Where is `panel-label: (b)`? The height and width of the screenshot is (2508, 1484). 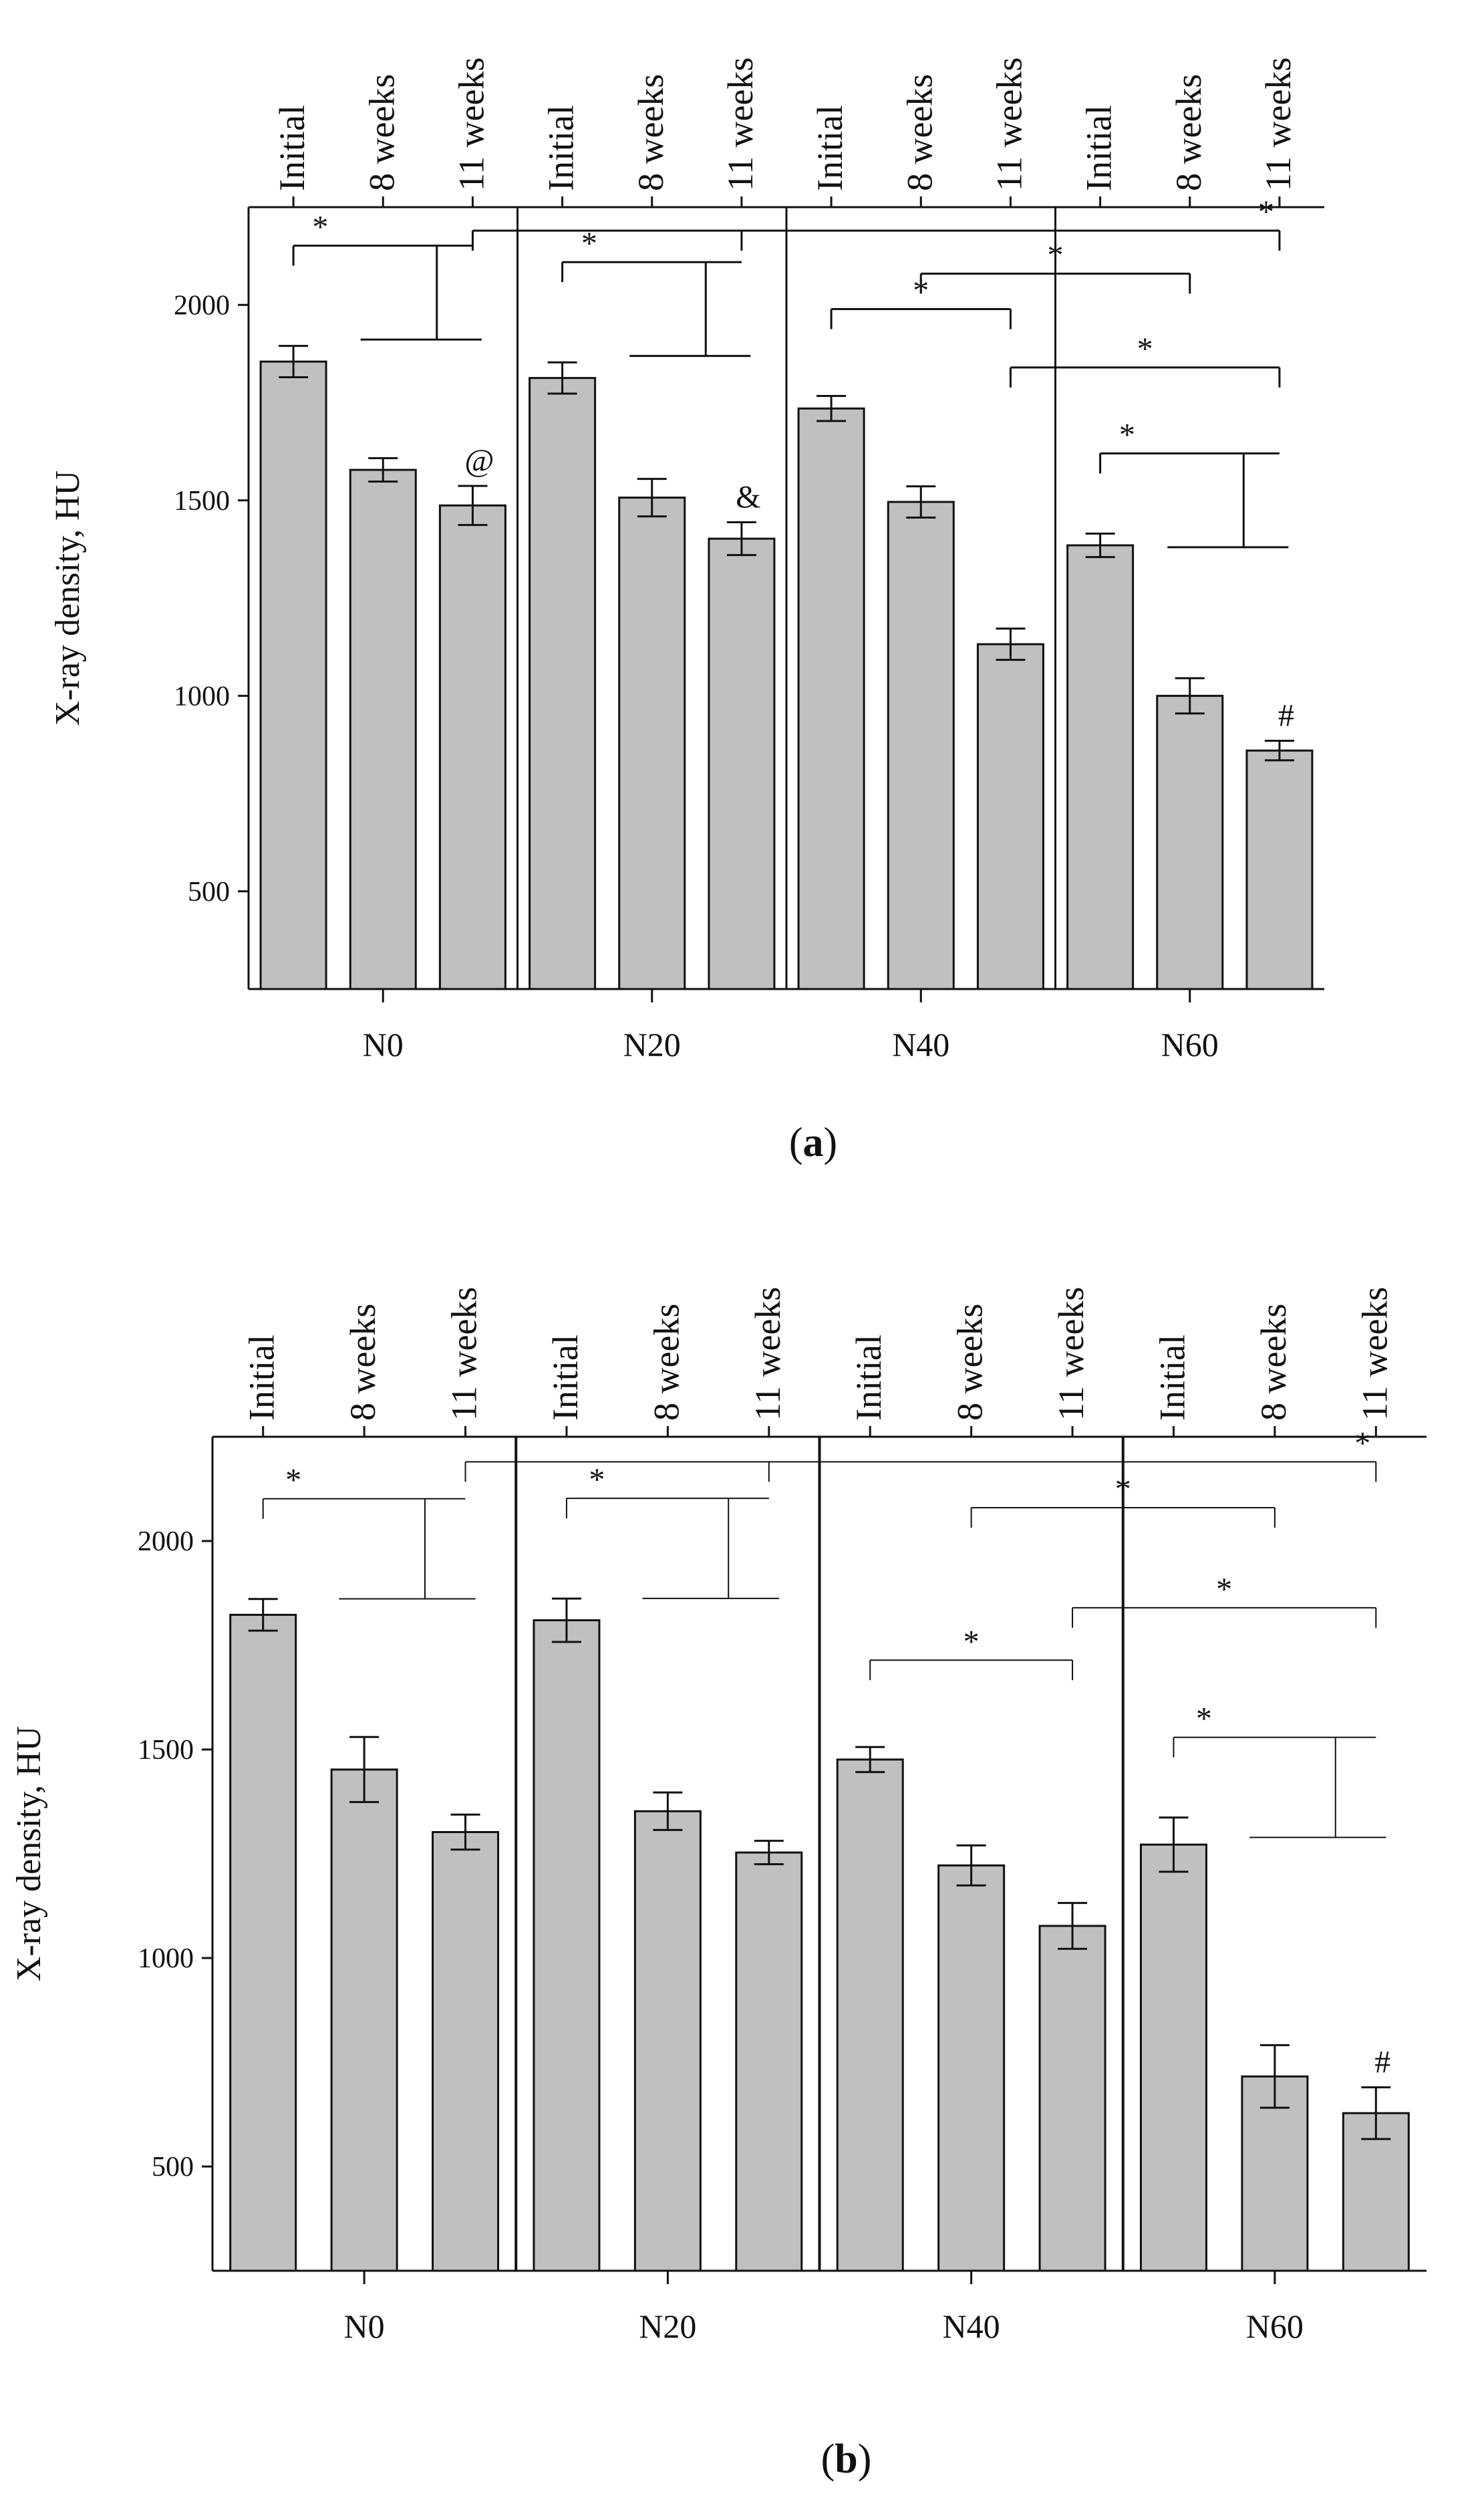
panel-label: (b) is located at coordinates (847, 2459).